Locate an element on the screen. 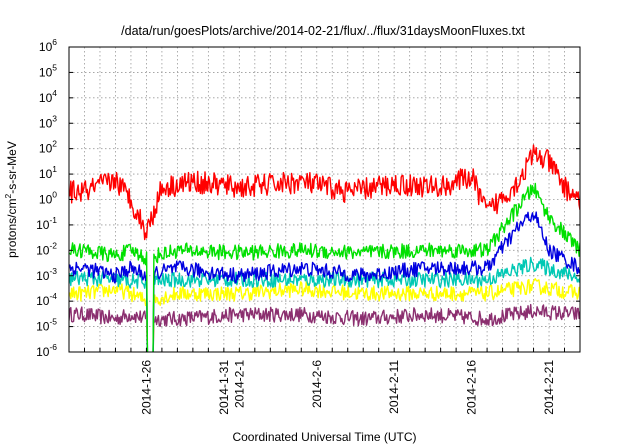  x-axis-label: Coordinated Universal Time (UTC) is located at coordinates (324, 437).